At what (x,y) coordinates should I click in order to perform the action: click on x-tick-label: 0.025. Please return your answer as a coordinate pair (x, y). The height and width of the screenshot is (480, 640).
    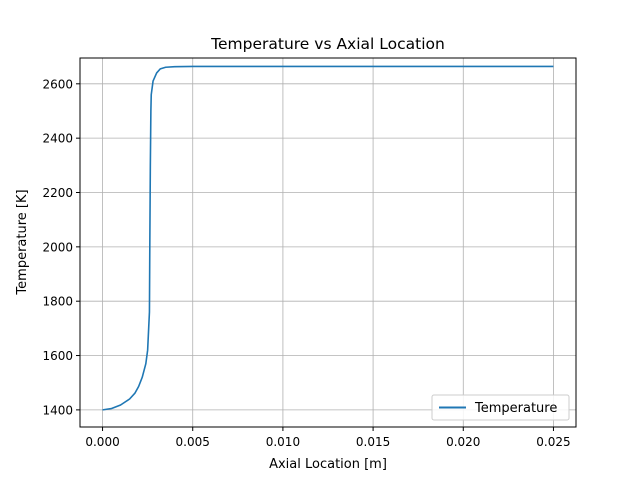
    Looking at the image, I should click on (553, 442).